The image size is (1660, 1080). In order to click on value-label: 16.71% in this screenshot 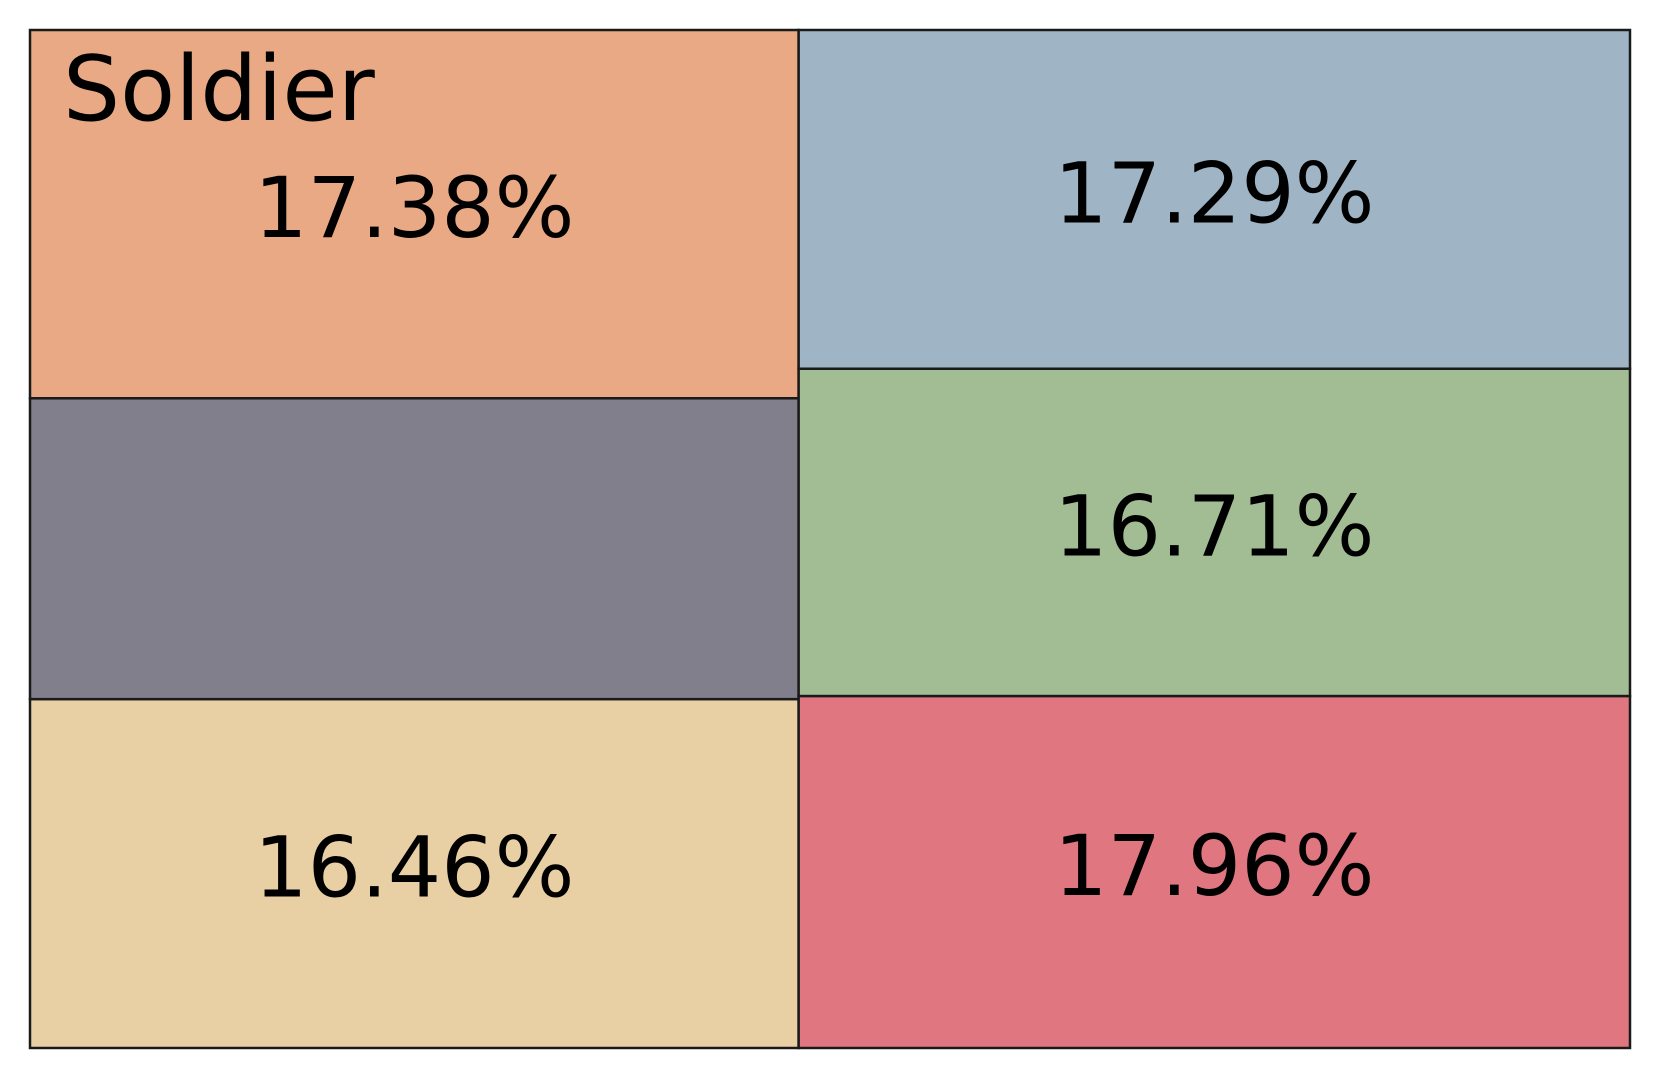, I will do `click(1214, 526)`.